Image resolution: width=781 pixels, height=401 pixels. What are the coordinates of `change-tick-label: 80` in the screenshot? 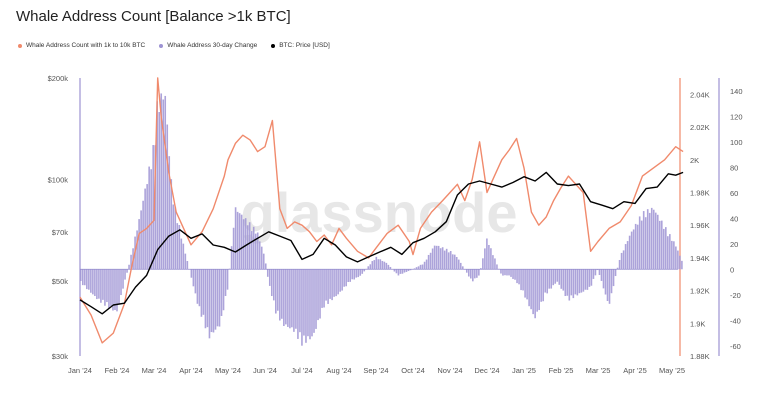 It's located at (734, 167).